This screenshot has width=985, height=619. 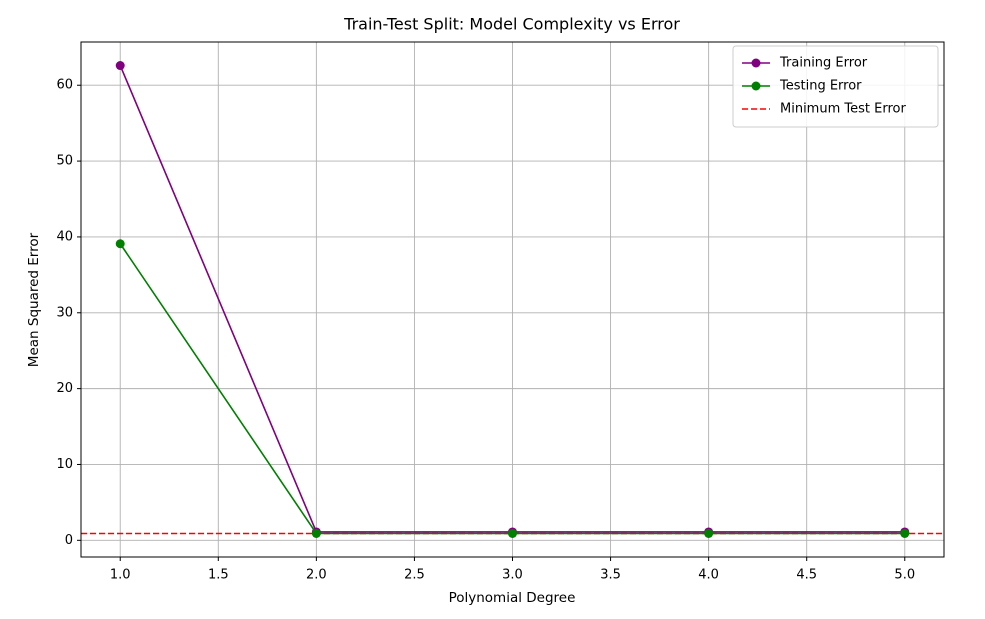 I want to click on x-tick-label: 1.5, so click(x=218, y=575).